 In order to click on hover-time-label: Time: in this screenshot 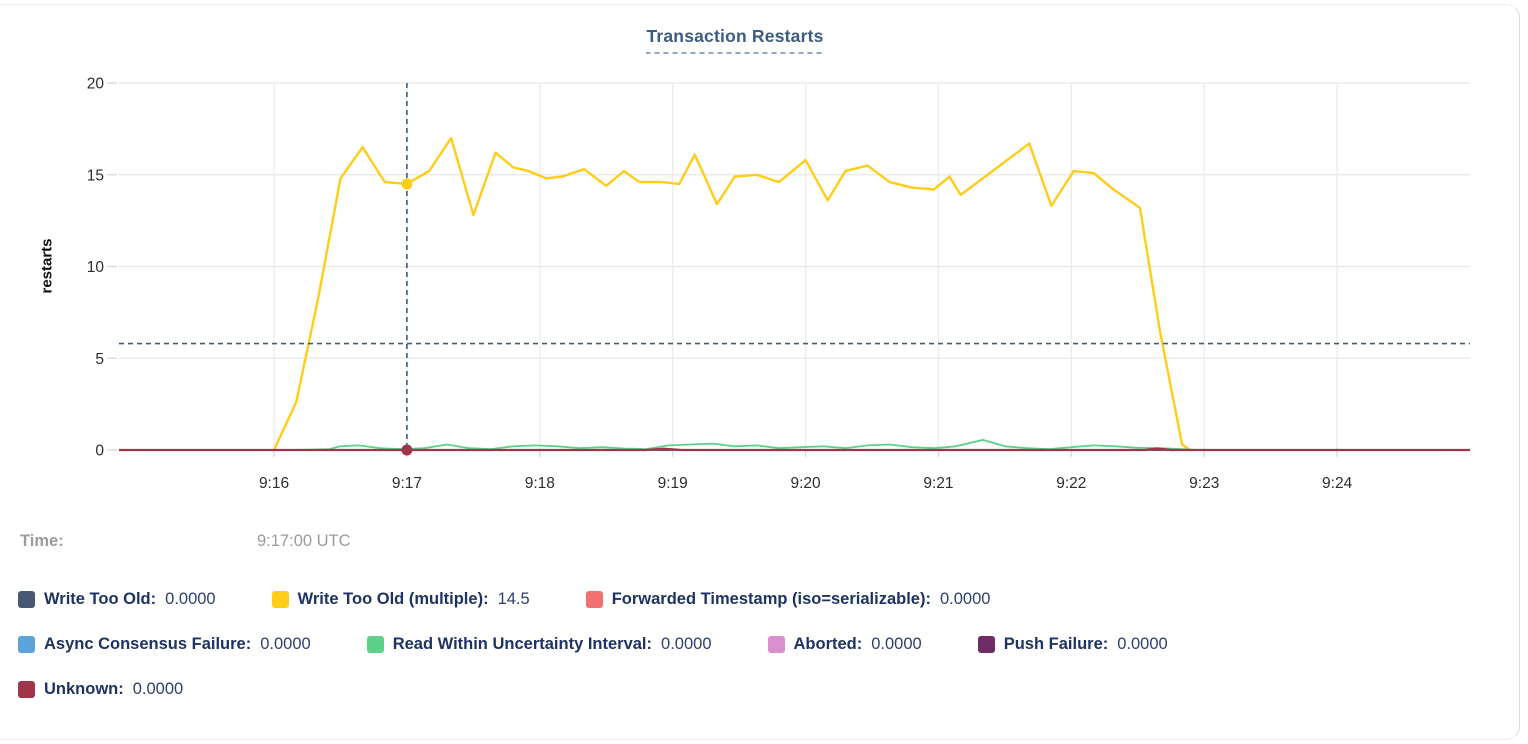, I will do `click(42, 541)`.